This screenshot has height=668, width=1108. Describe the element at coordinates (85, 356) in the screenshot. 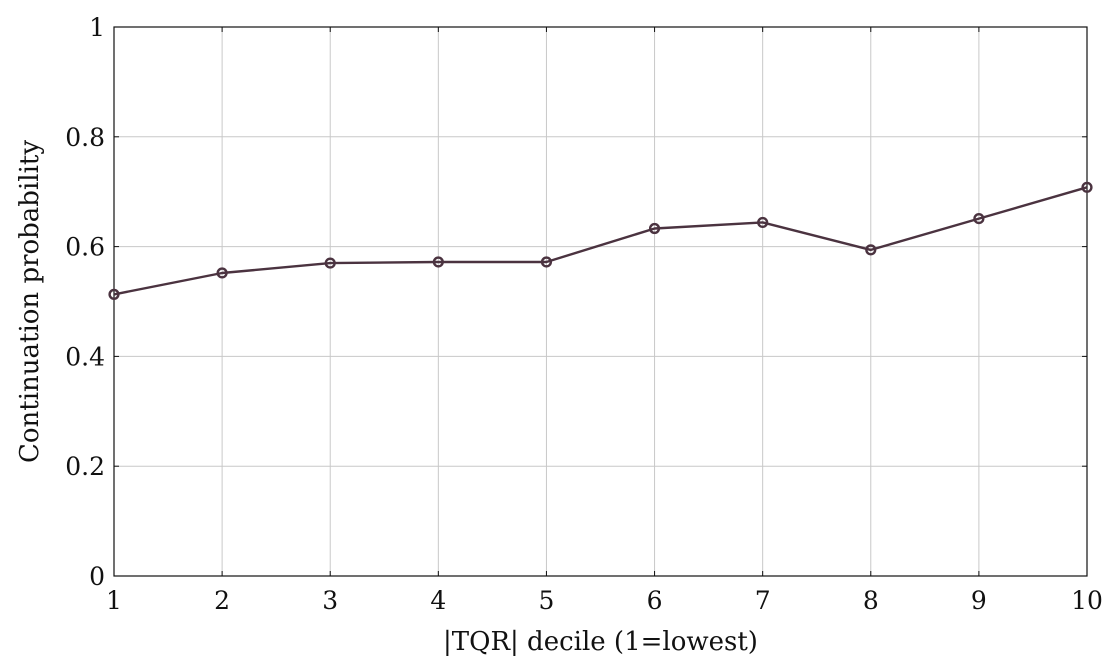

I see `y-tick-label: 0.4` at that location.